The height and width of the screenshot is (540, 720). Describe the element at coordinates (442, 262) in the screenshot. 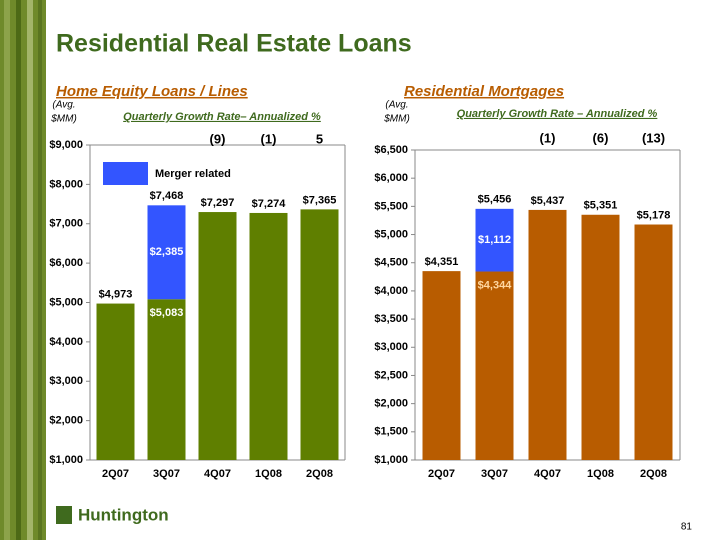

I see `total-label: $4,351` at that location.